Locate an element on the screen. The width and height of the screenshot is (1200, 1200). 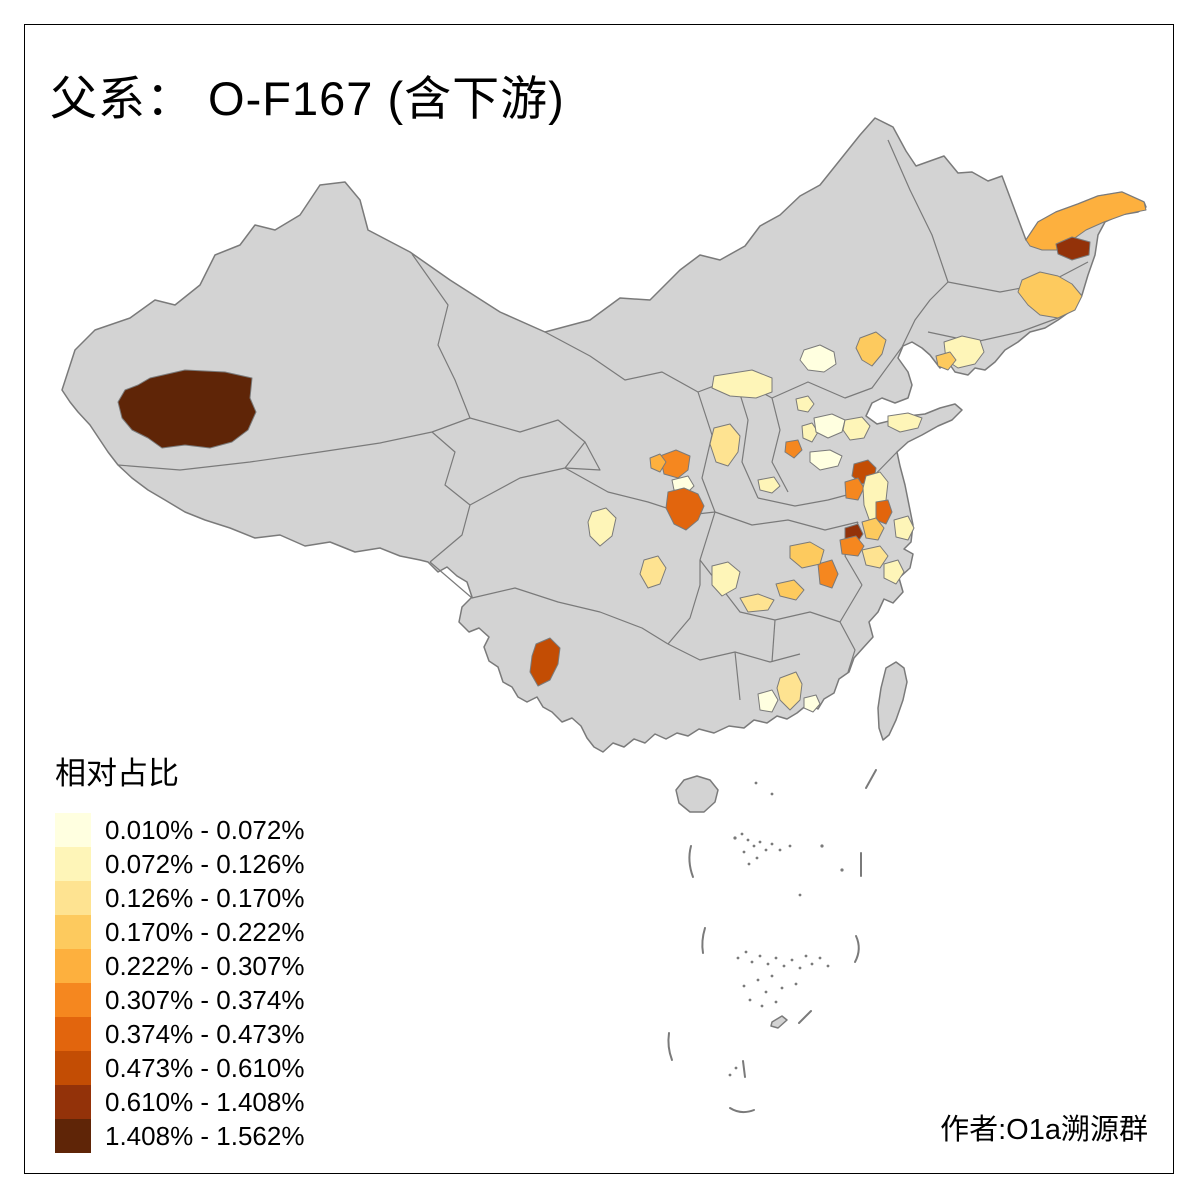
legend-label: 0.374% - 0.473% is located at coordinates (205, 1033).